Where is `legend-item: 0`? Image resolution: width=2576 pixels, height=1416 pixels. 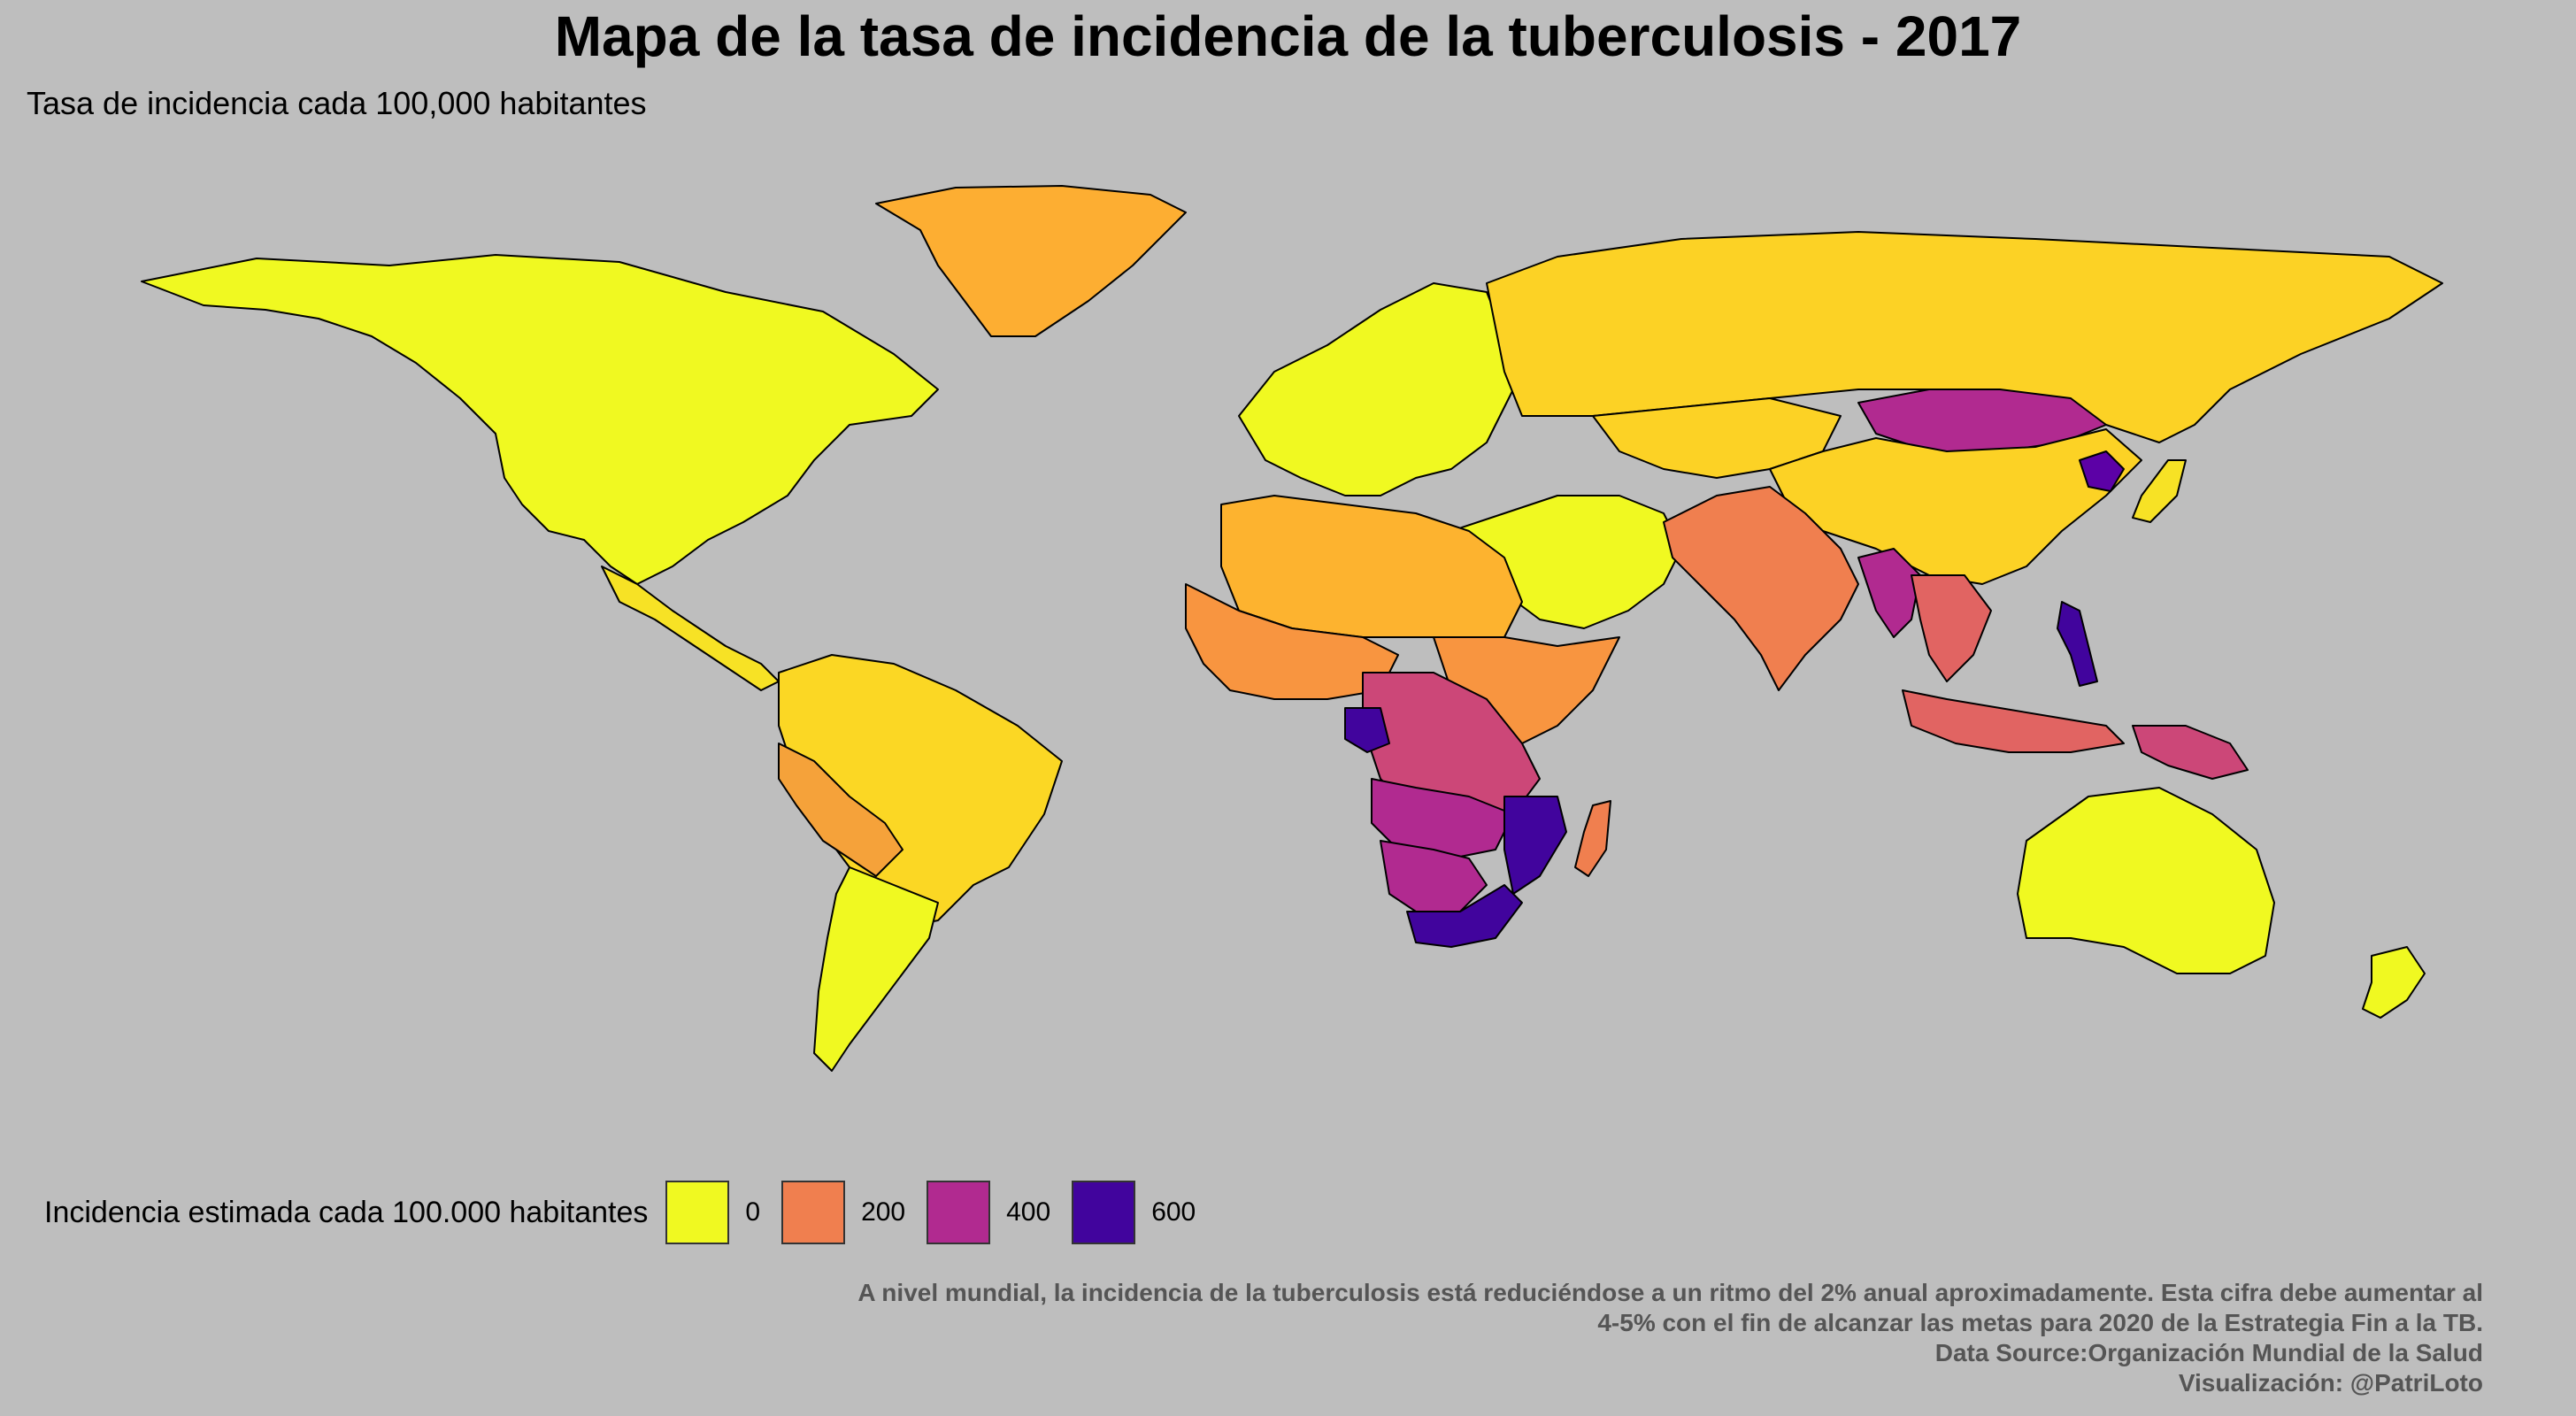 legend-item: 0 is located at coordinates (712, 1212).